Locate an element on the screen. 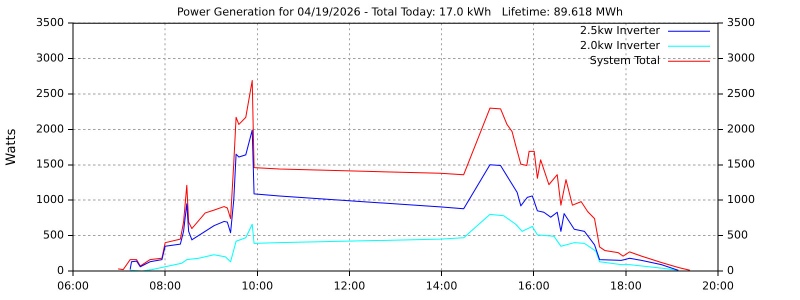  x-tick-label: 08:00 is located at coordinates (165, 285).